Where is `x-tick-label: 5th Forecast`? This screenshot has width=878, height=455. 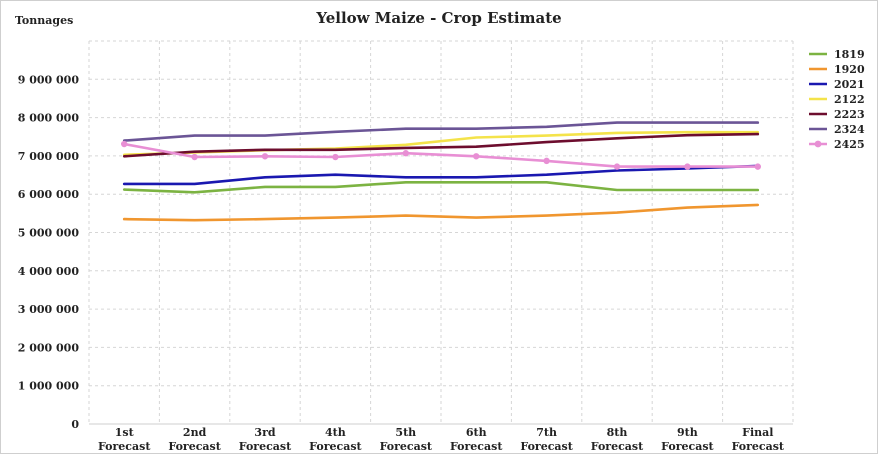 x-tick-label: 5th Forecast is located at coordinates (406, 439).